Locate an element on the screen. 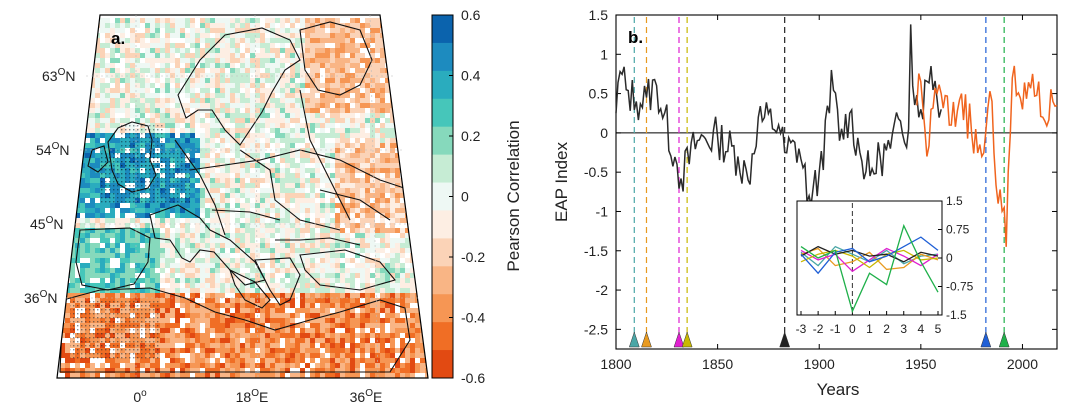 The height and width of the screenshot is (407, 1073). y-axis-label: EAP Index is located at coordinates (561, 181).